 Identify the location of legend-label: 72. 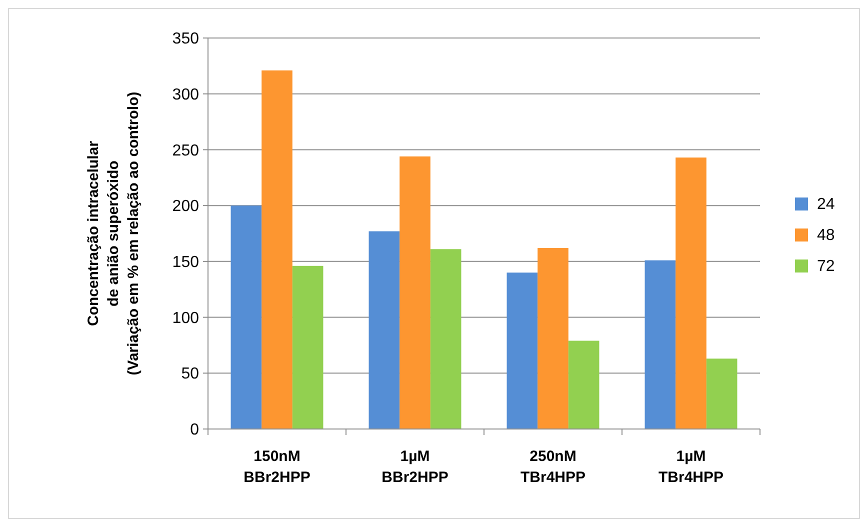
(826, 267).